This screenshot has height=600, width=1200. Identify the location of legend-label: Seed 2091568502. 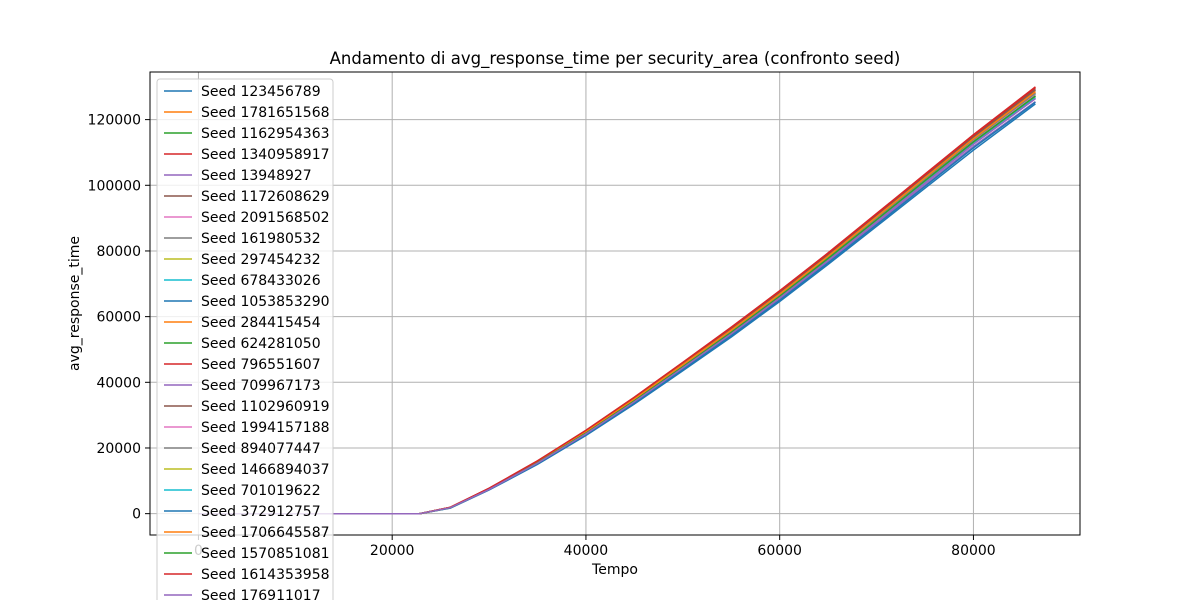
(265, 218).